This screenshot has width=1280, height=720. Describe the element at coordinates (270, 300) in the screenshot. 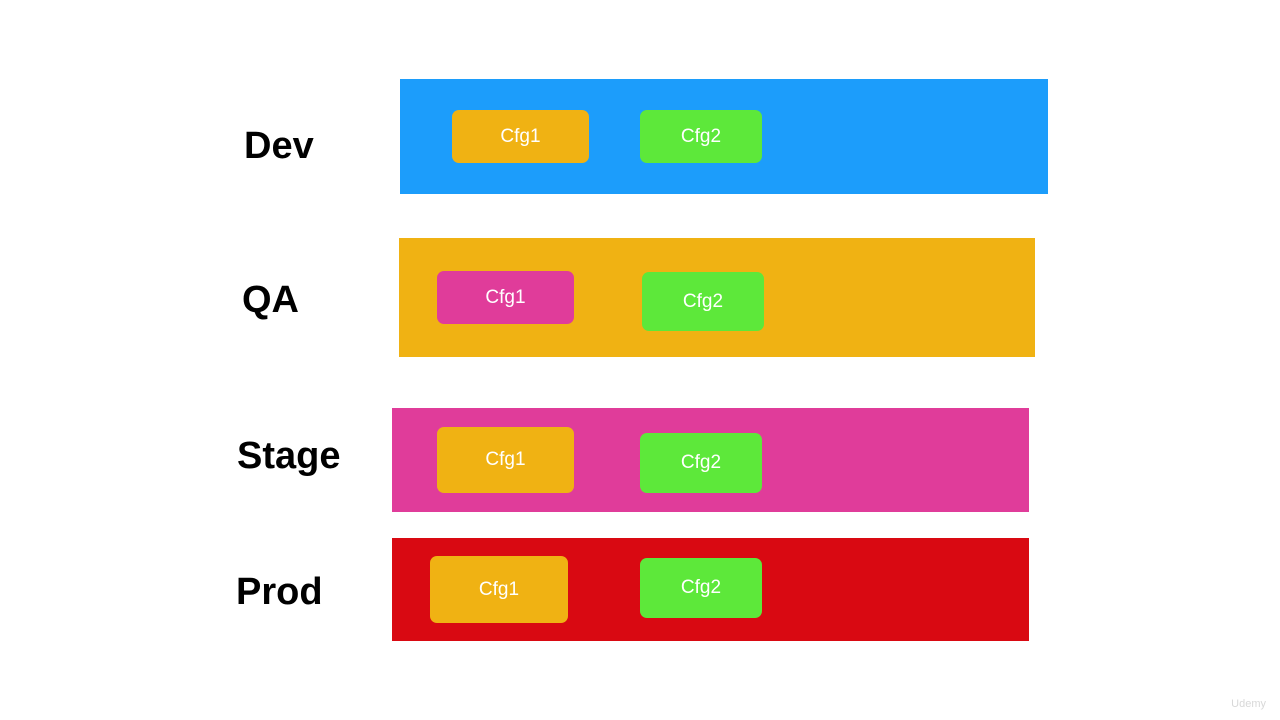

I see `row-label: QA` at that location.